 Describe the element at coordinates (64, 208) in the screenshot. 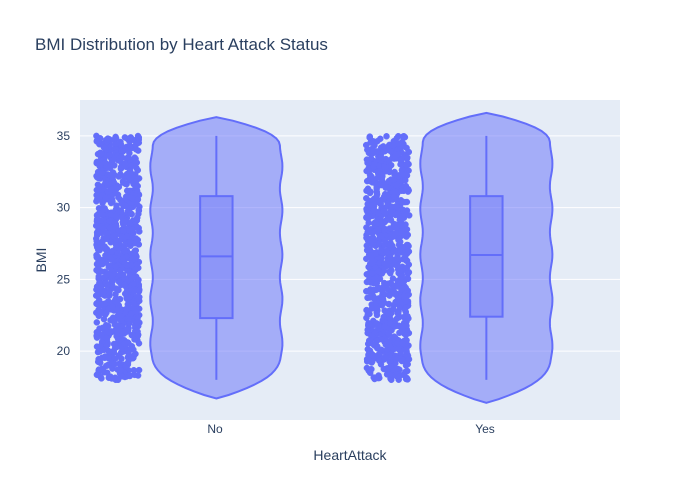

I see `y-tick-label: 30` at that location.